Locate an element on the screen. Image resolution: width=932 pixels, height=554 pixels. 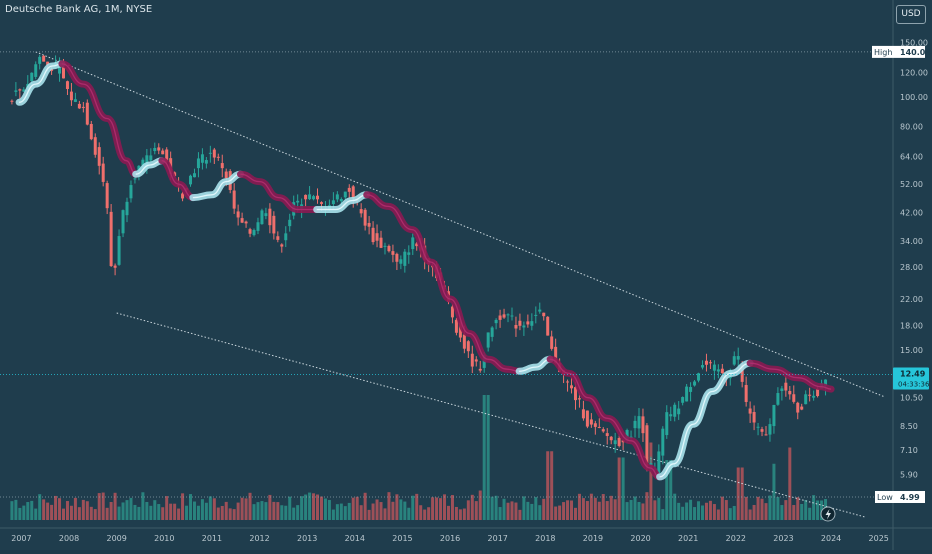
ribbon-bull-edge is located at coordinates (341, 202).